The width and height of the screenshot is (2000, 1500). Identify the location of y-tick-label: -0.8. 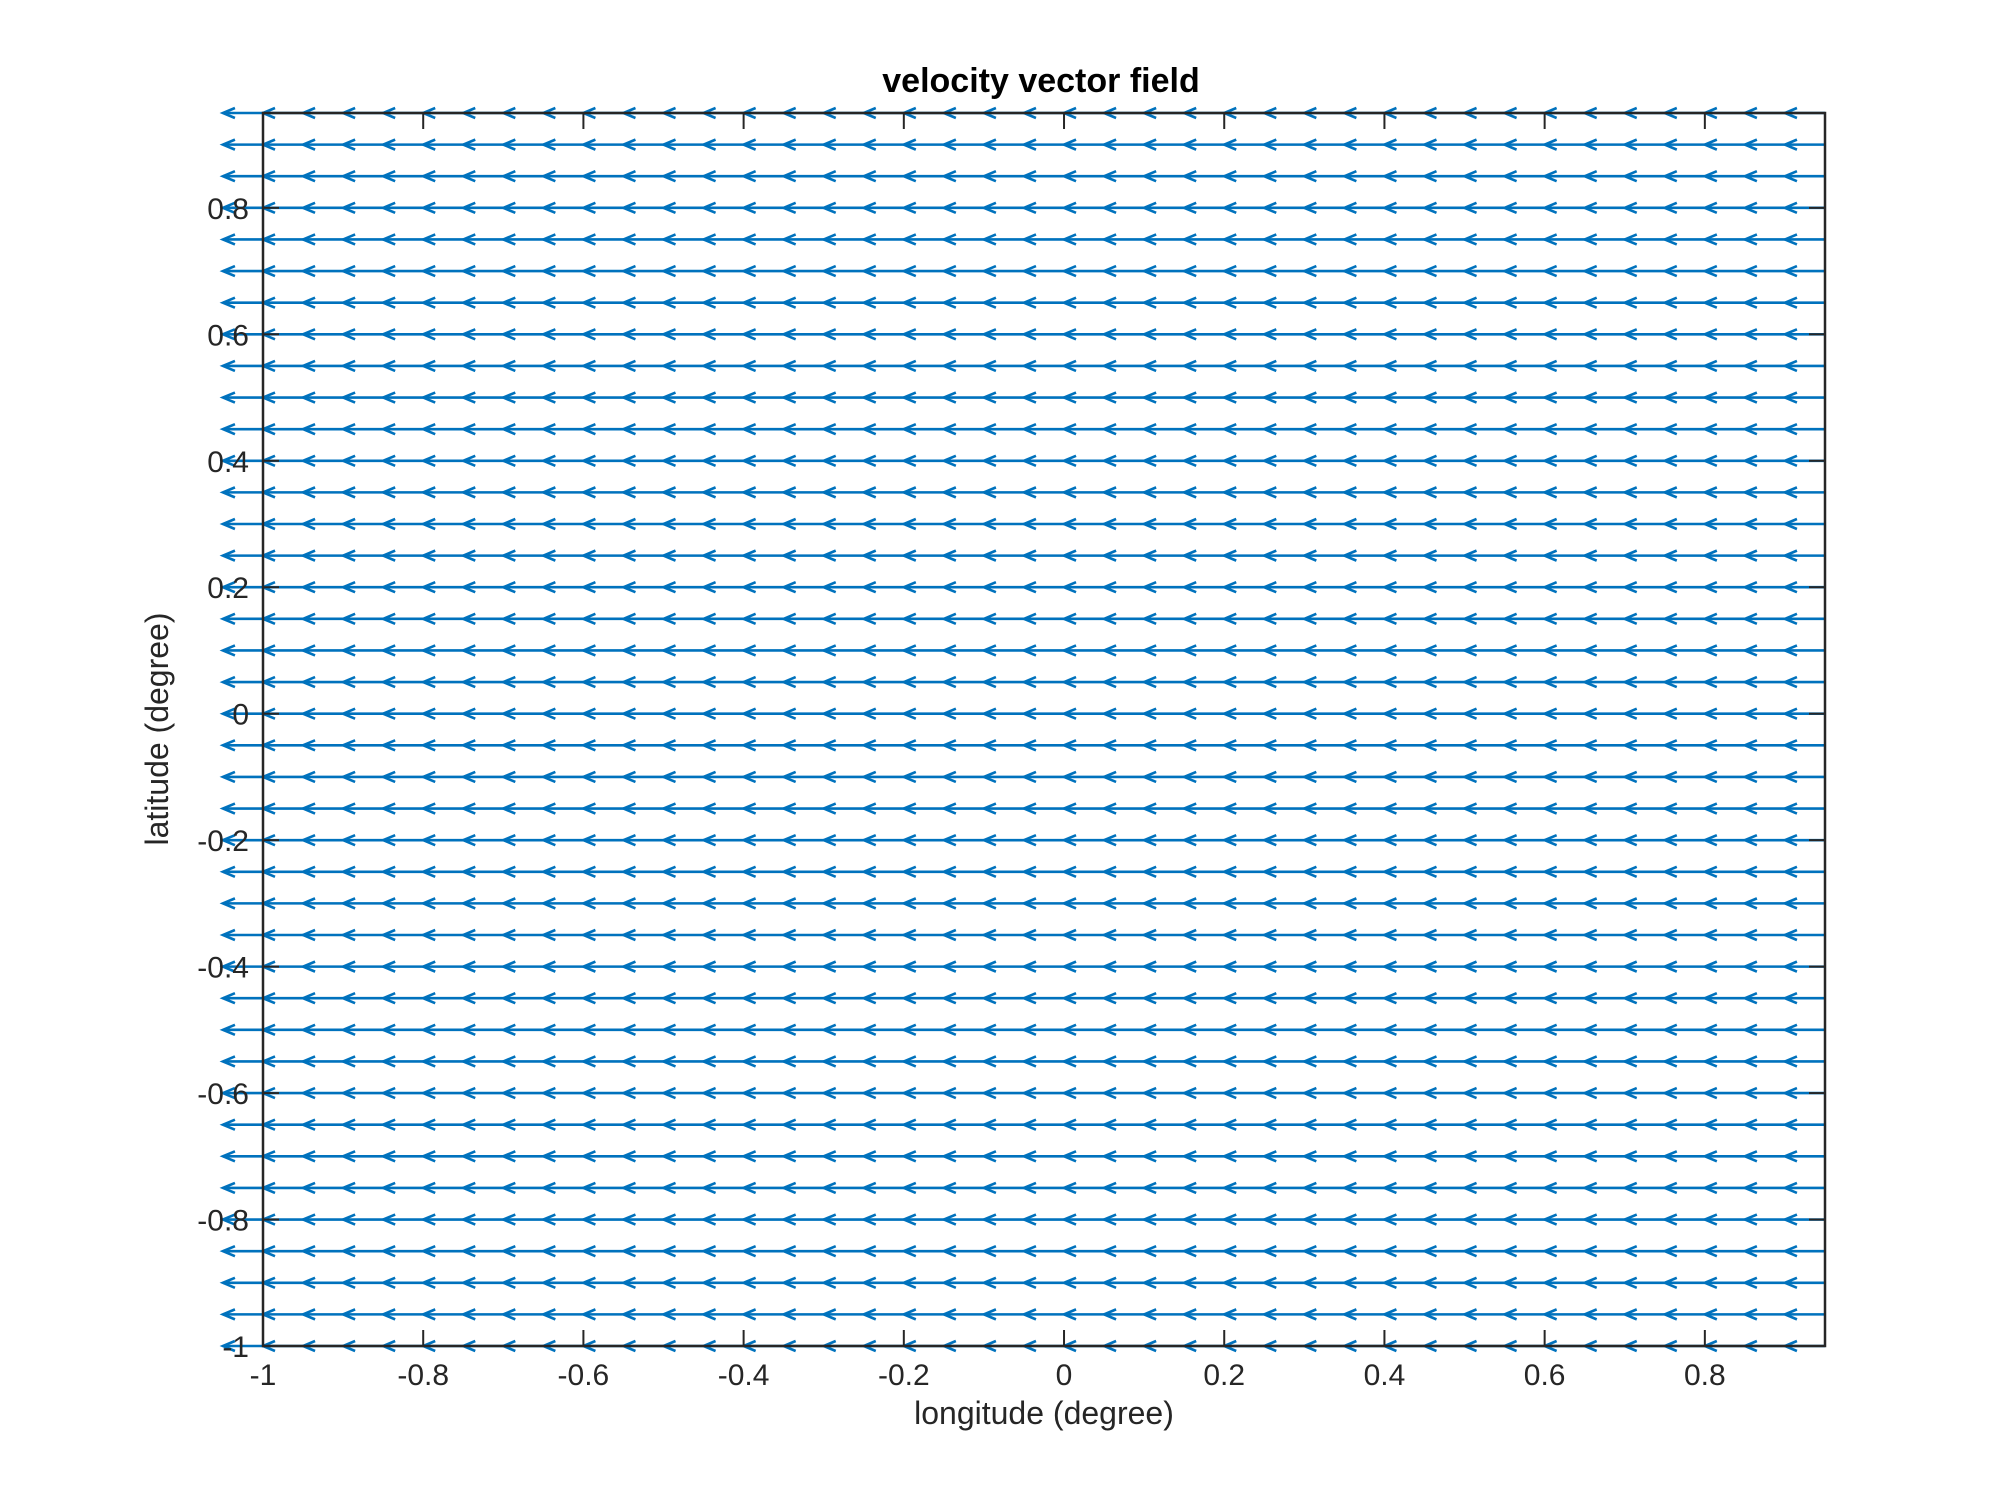
(223, 1221).